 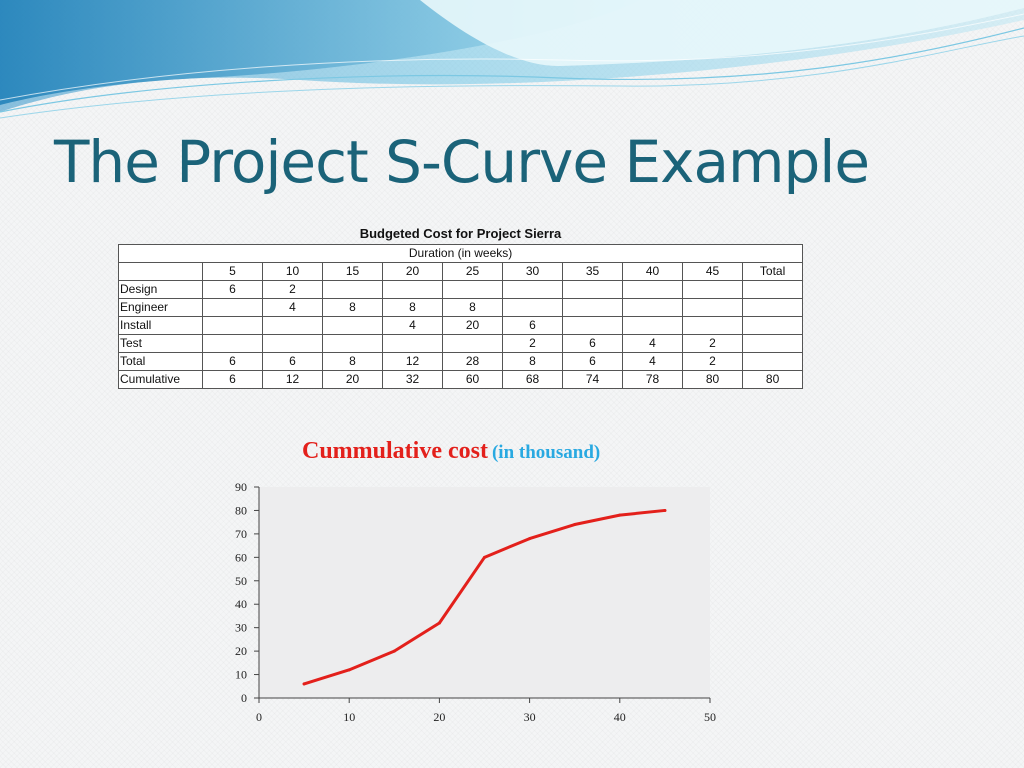 I want to click on chart-heading-main: Cummulative cost, so click(x=395, y=451).